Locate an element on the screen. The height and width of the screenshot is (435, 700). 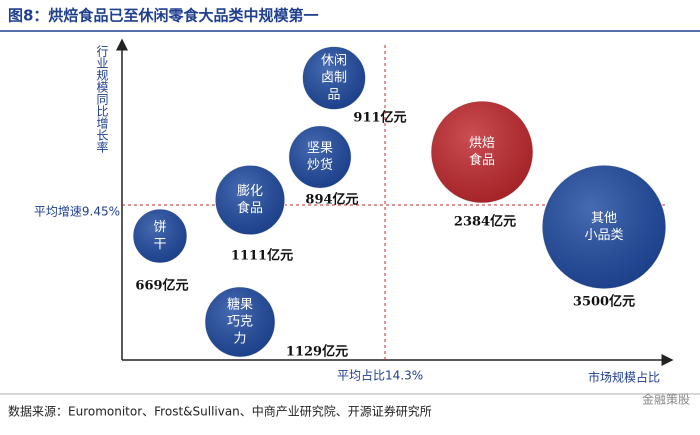
x-ref-label: 平均占比14.3% is located at coordinates (380, 375).